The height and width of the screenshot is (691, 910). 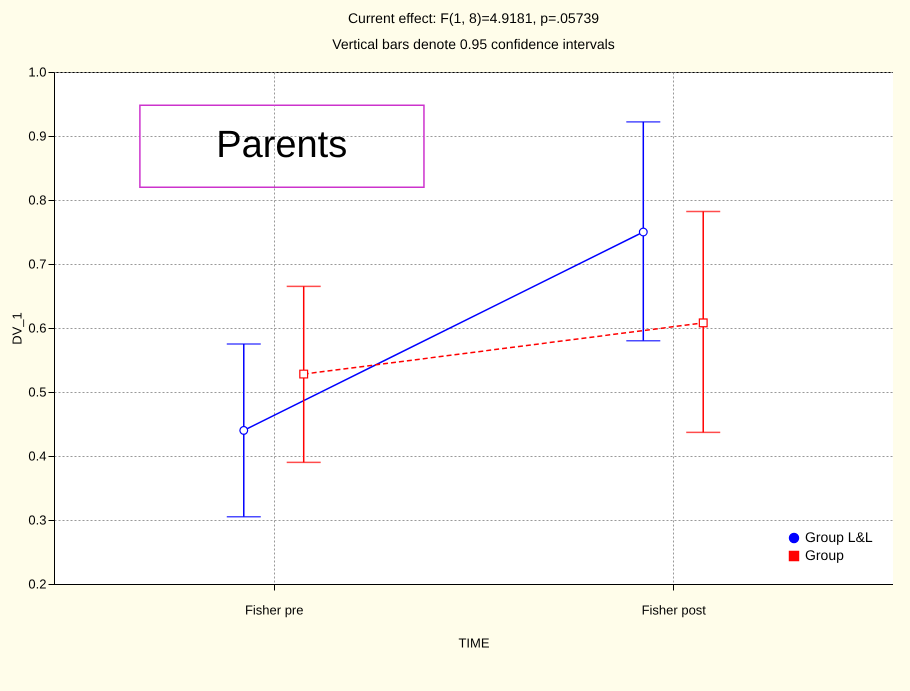 I want to click on y-tick-label: 0.9, so click(x=37, y=136).